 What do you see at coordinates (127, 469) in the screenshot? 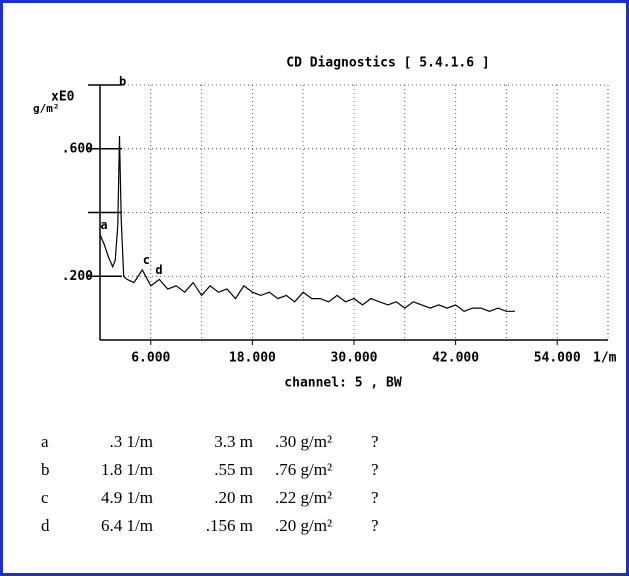
I see `table-cell: 1.8 1/m` at bounding box center [127, 469].